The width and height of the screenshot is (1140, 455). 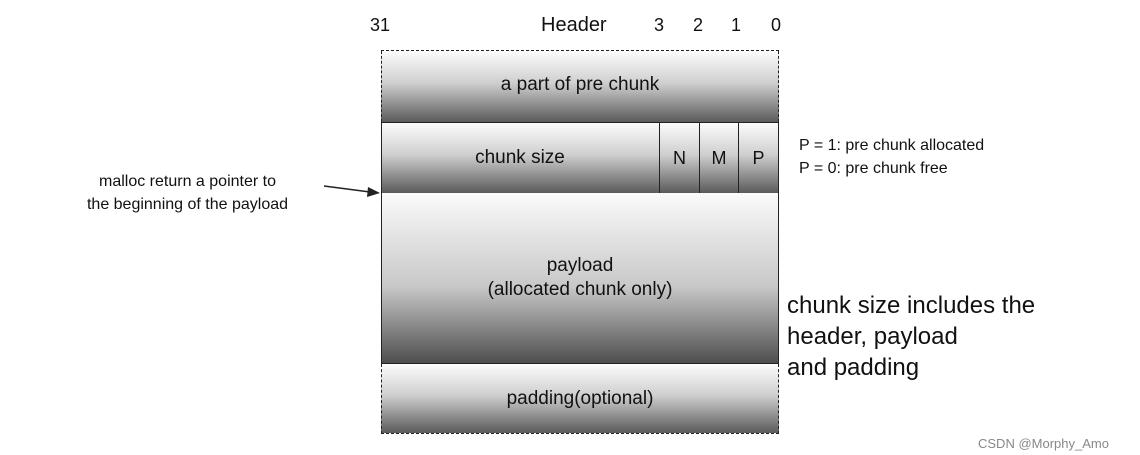 What do you see at coordinates (580, 158) in the screenshot?
I see `chunk-size-row: chunk size N M P` at bounding box center [580, 158].